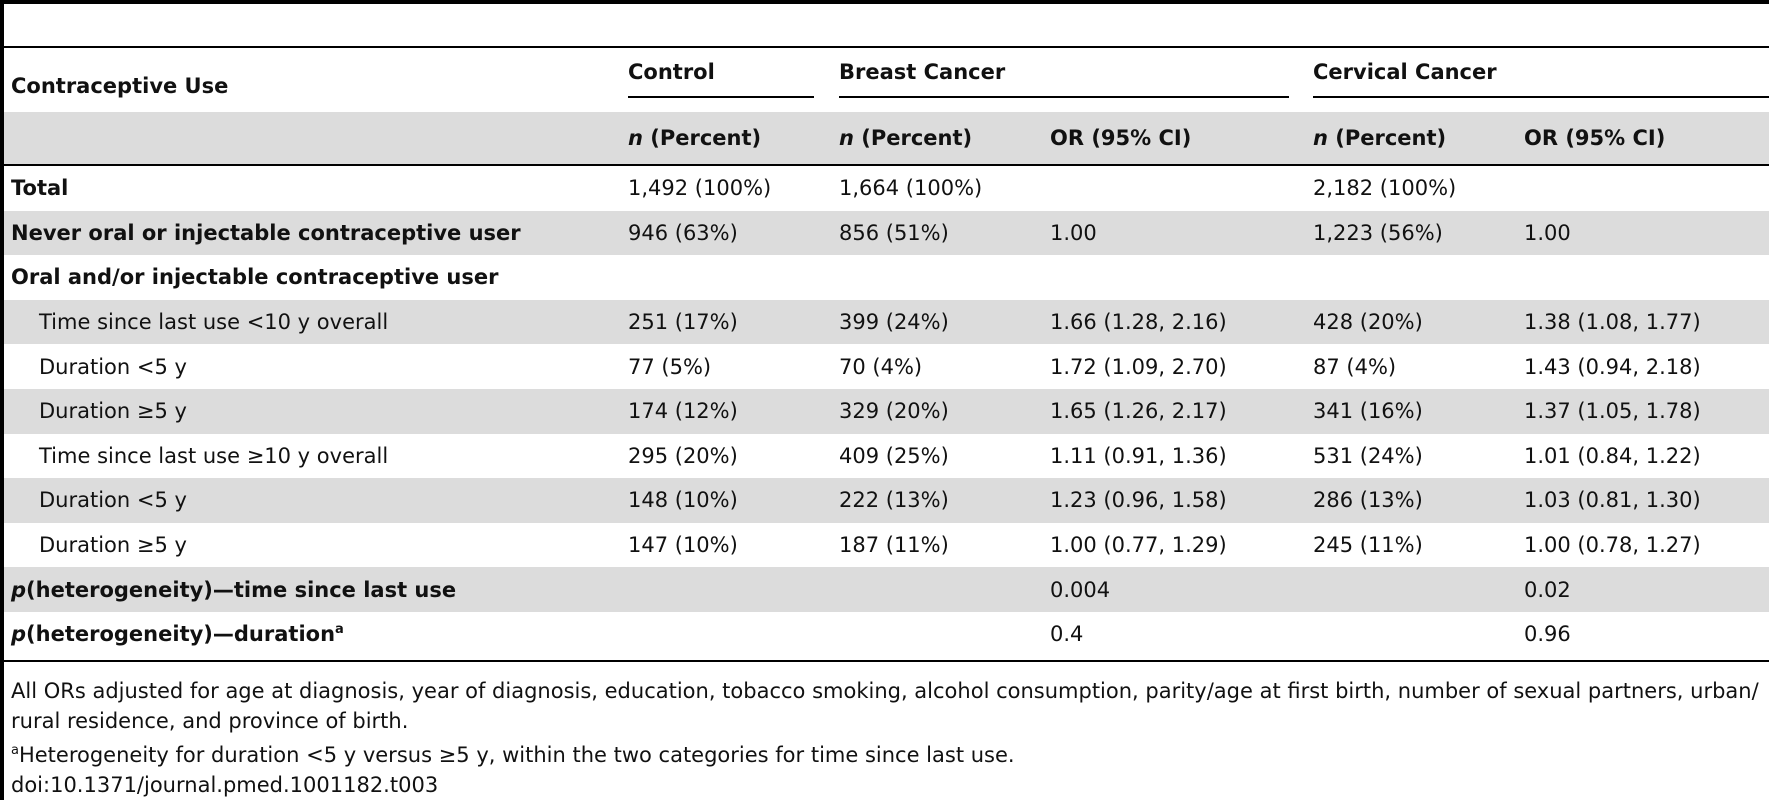 This screenshot has height=800, width=1769. I want to click on subheader-breast-n: n (Percent), so click(937, 138).